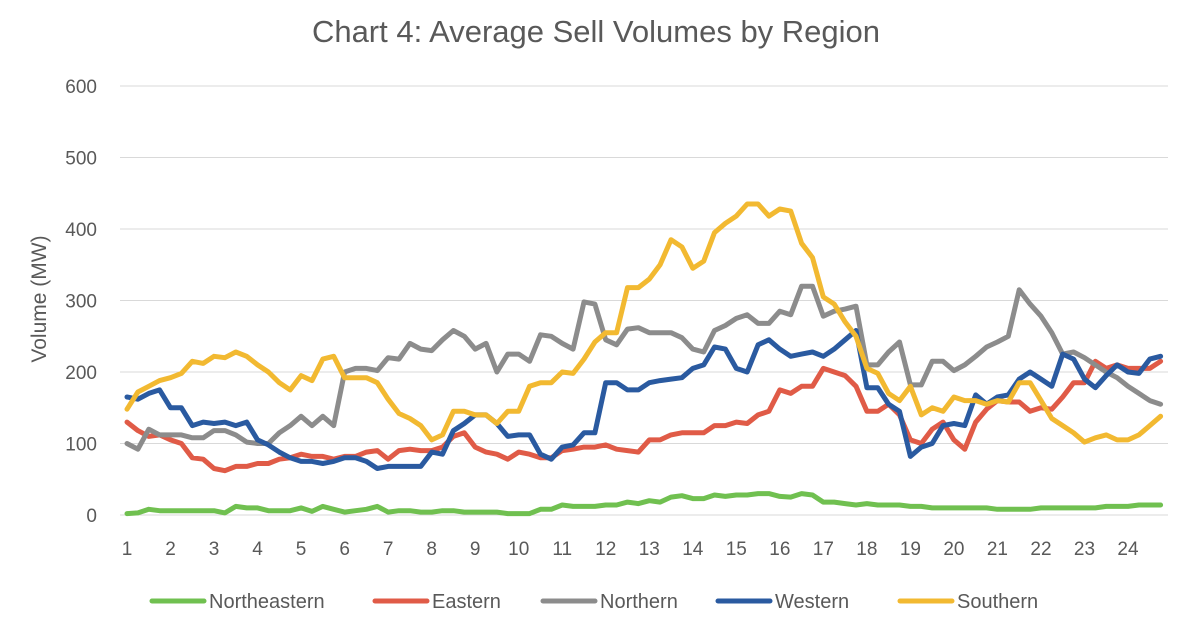 This screenshot has height=630, width=1200. I want to click on y-tick-label: 0, so click(91, 516).